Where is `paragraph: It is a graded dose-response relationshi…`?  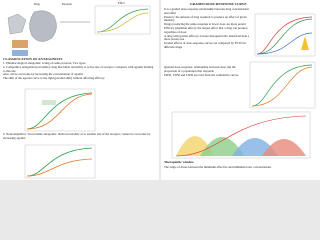
paragraph: It is a graded dose-response relationshi… is located at coordinates (206, 11).